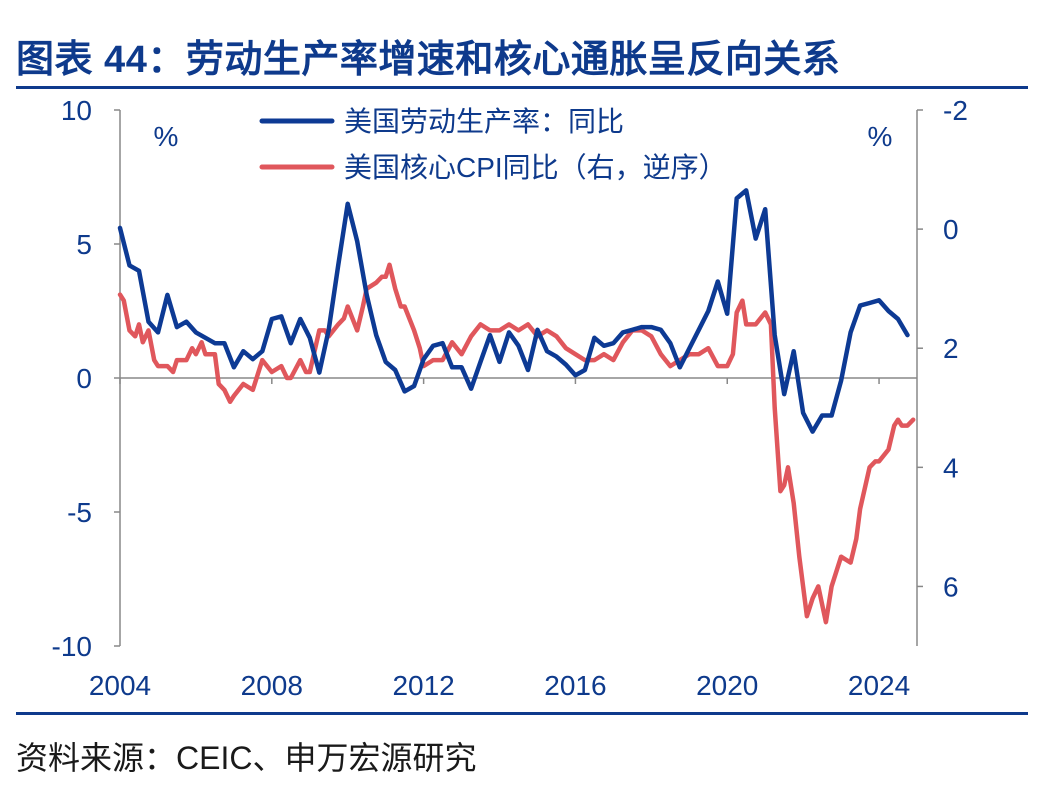  Describe the element at coordinates (535, 167) in the screenshot. I see `legend-label: 美国核心CPI同比（右，逆序）` at that location.